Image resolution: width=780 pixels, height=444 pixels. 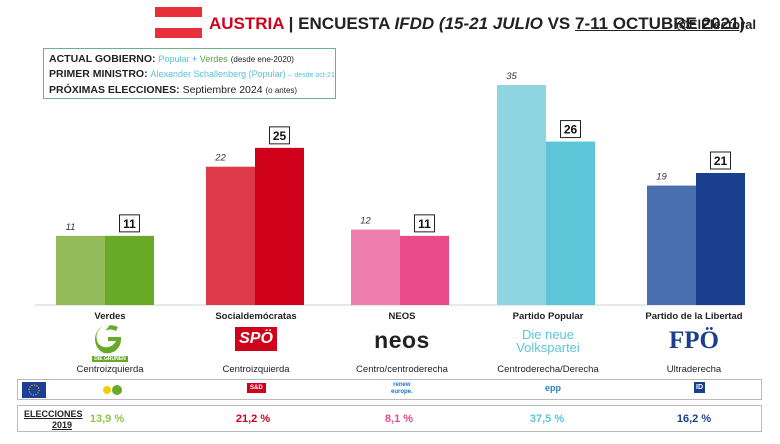 I want to click on election-2019-value: 13,9 %, so click(x=107, y=419).